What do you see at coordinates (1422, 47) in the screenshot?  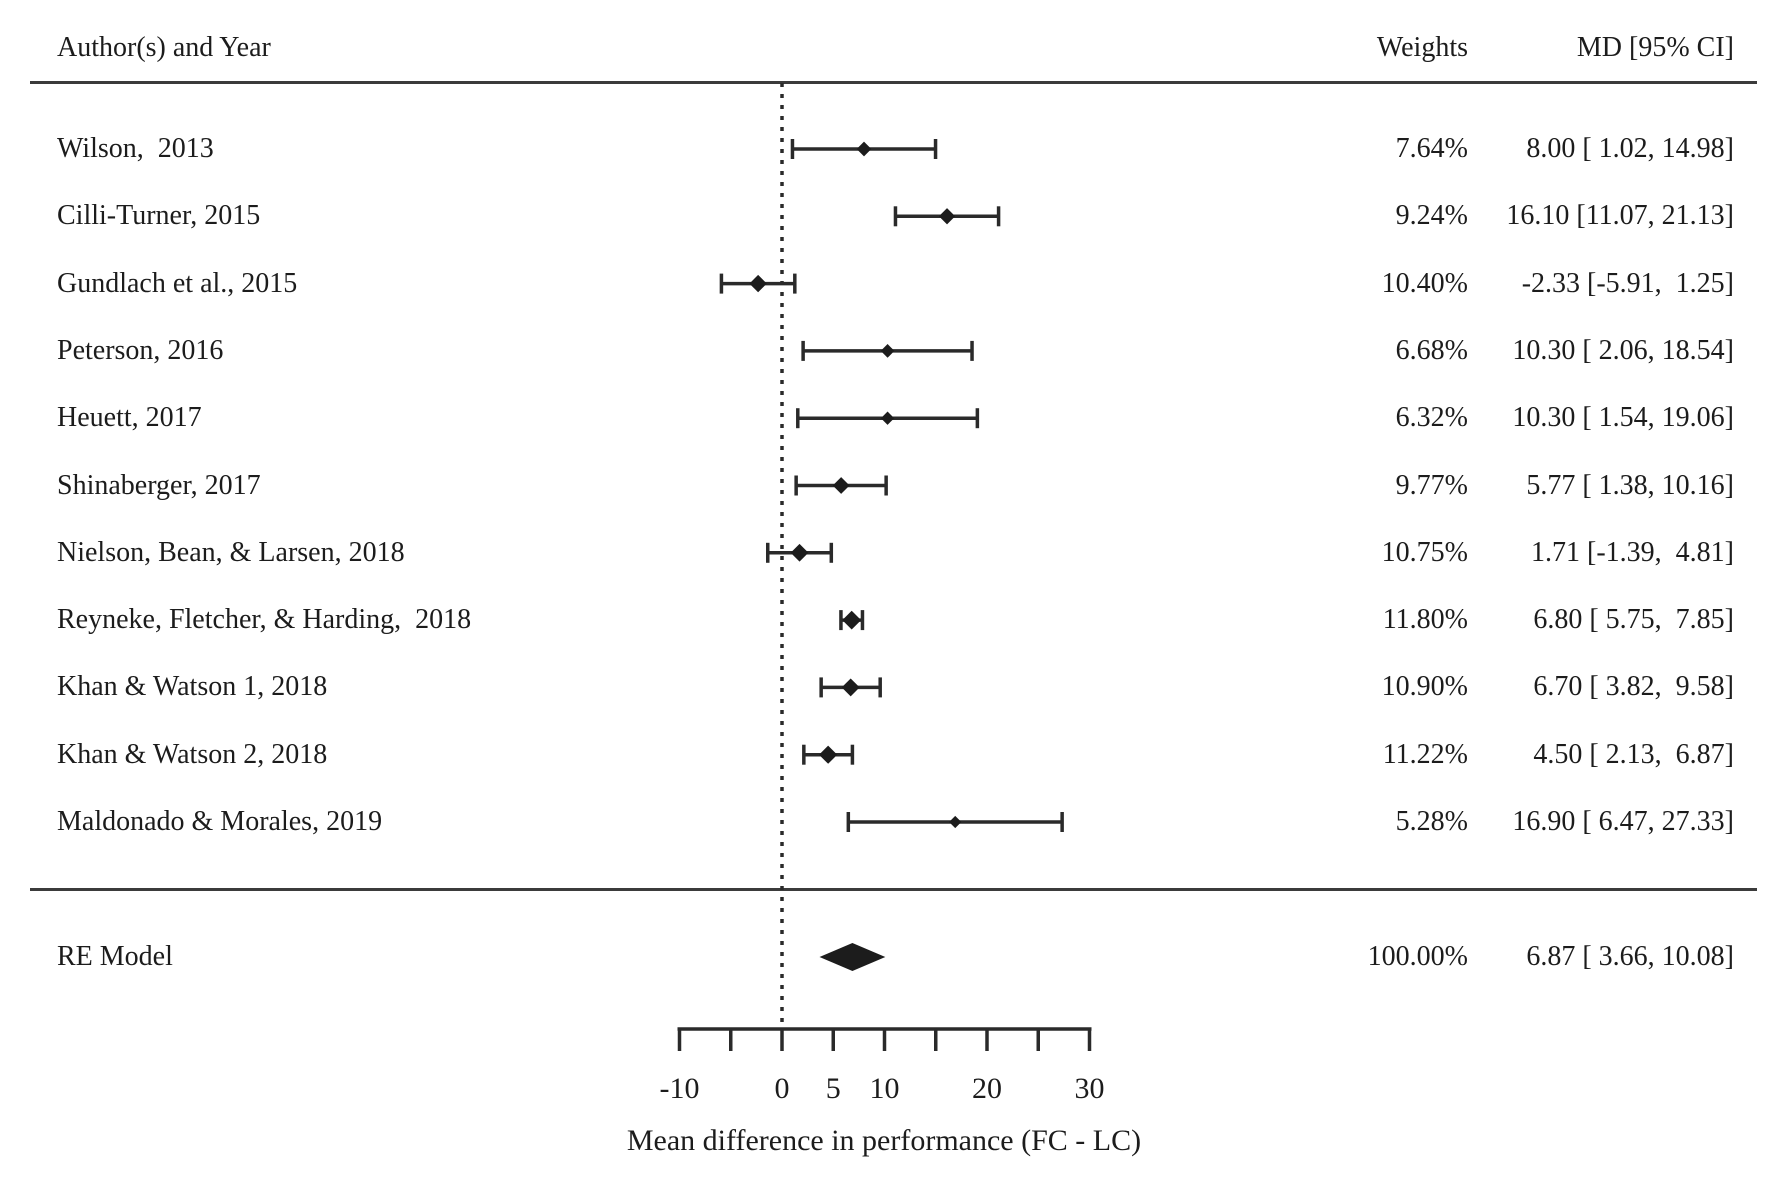 I see `weights-header: Weights` at bounding box center [1422, 47].